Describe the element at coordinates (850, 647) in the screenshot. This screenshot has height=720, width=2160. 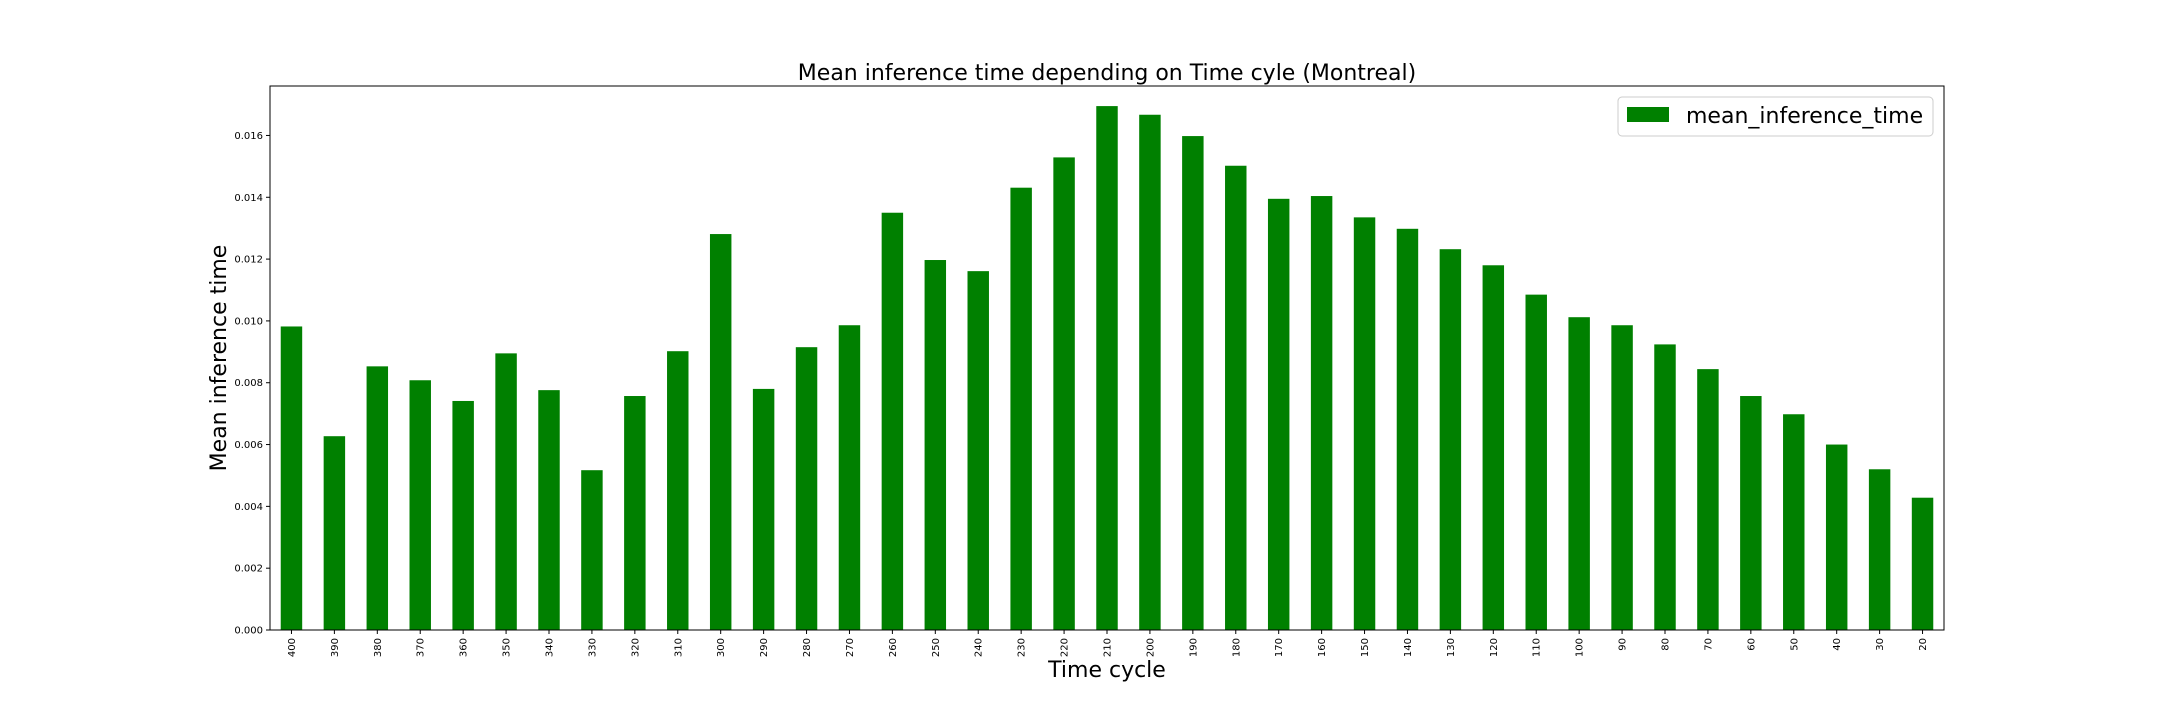
I see `x-tick-label: 270` at that location.